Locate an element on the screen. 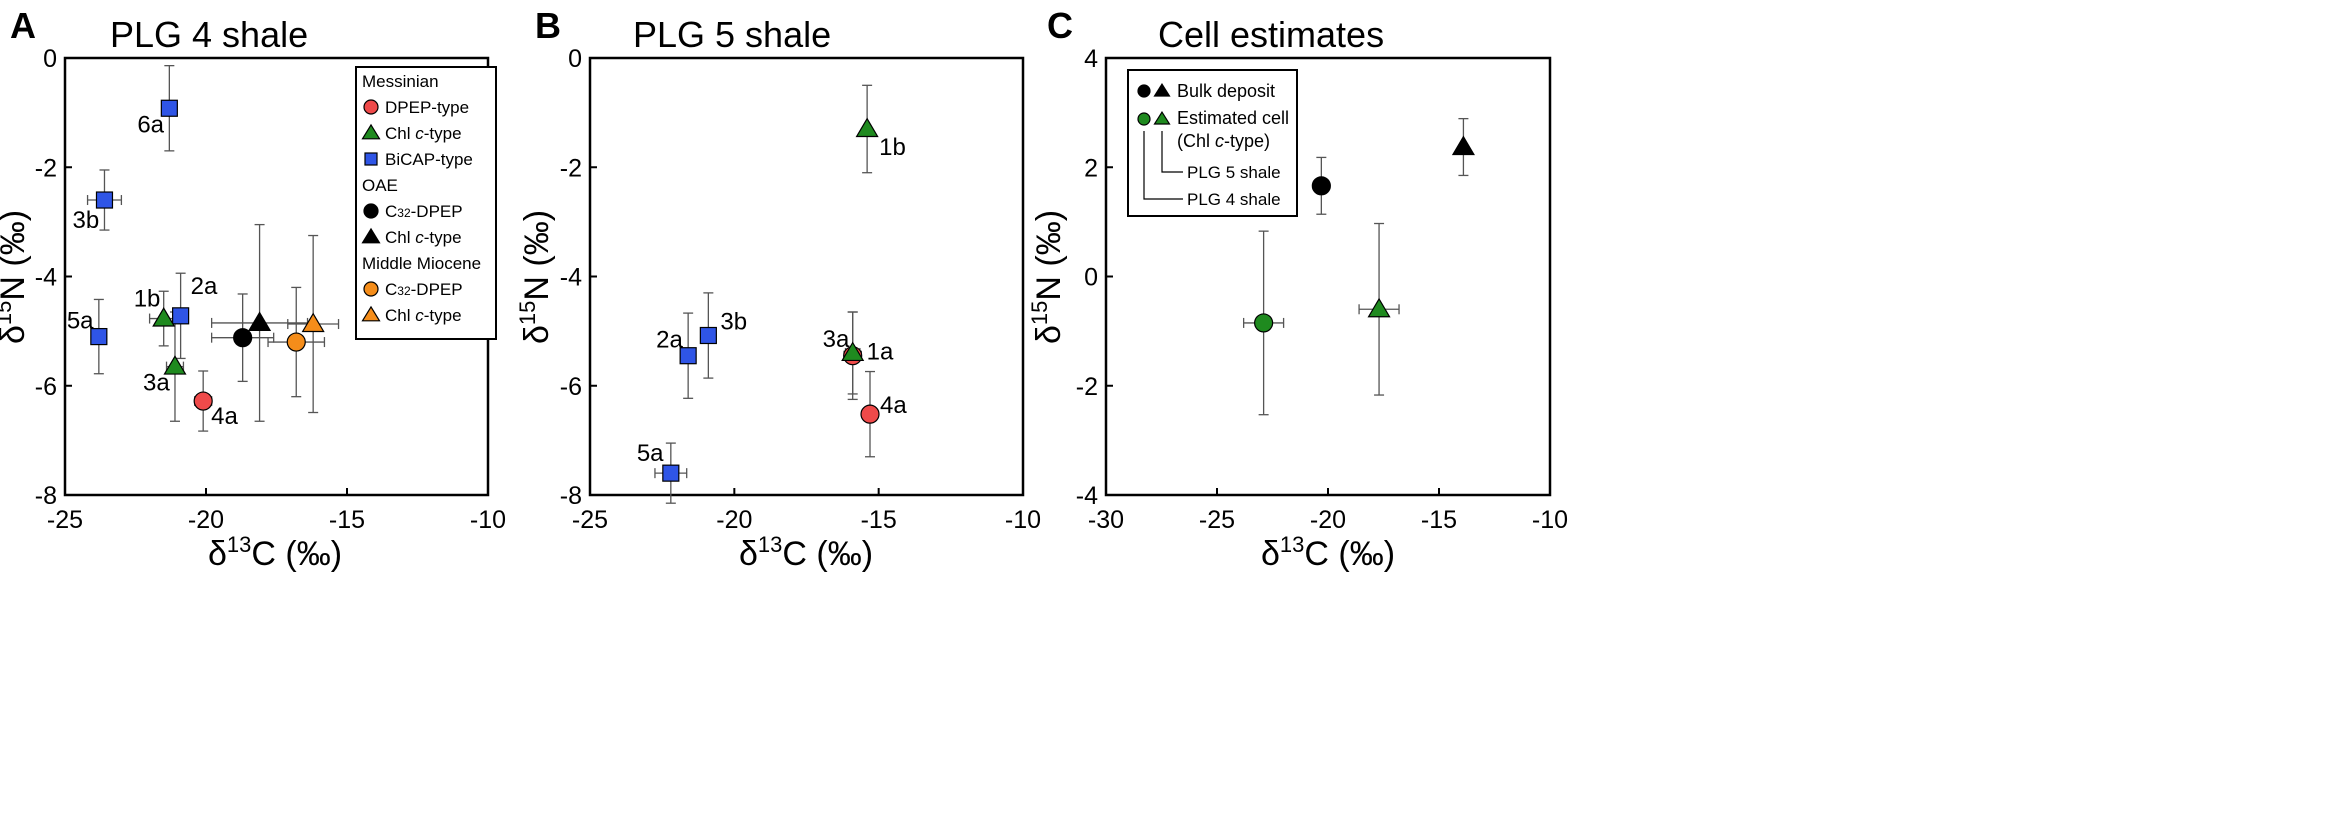 This screenshot has height=837, width=2343. panel-a-x-tick-label: -10 is located at coordinates (488, 520).